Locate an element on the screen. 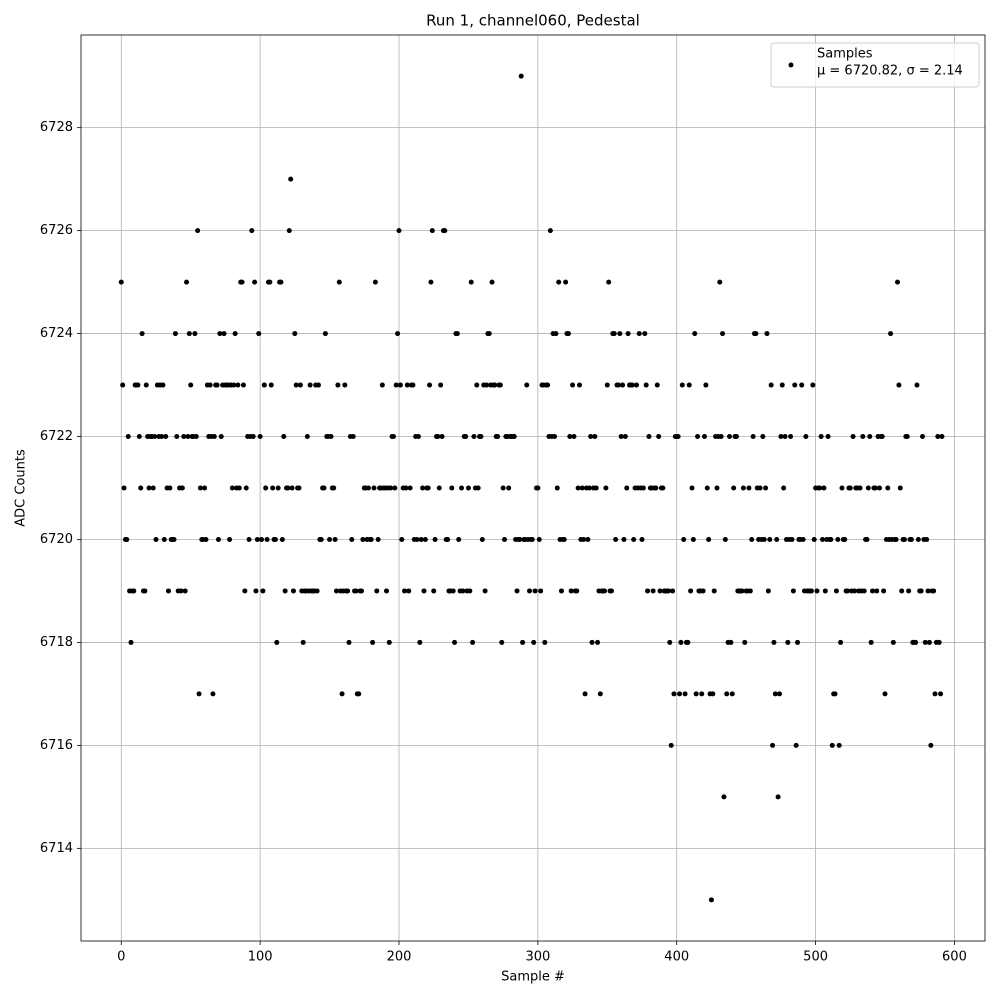 The image size is (1000, 1000). x-tick-label: 400 is located at coordinates (676, 957).